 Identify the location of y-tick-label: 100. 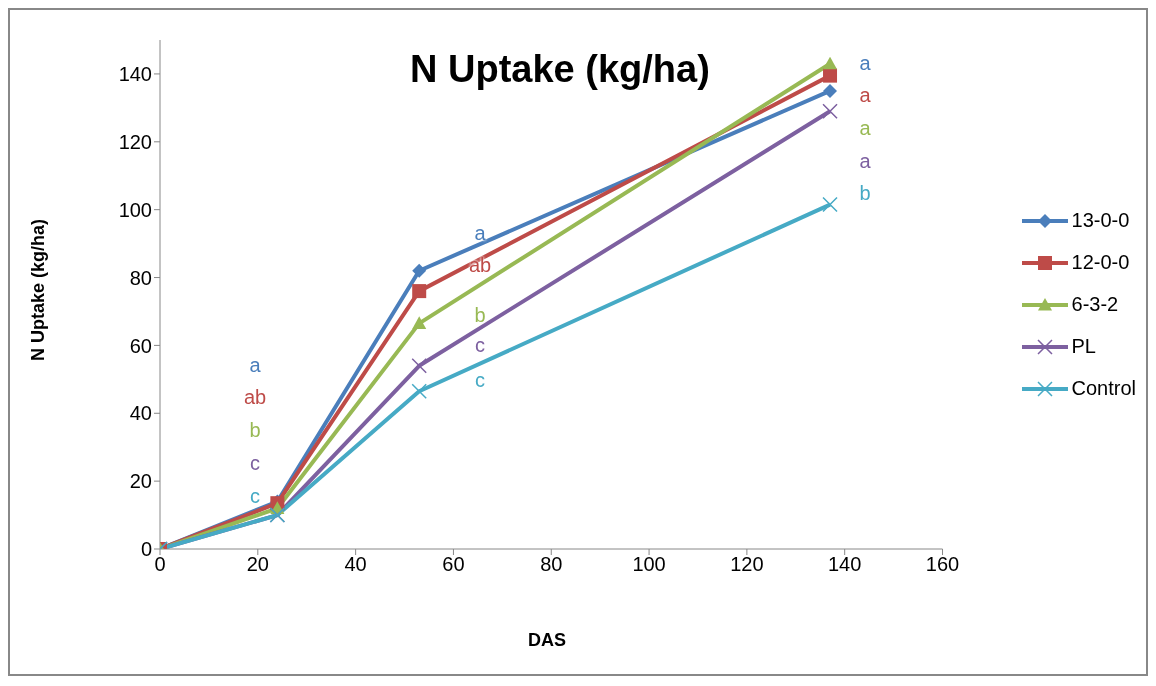
(135, 209).